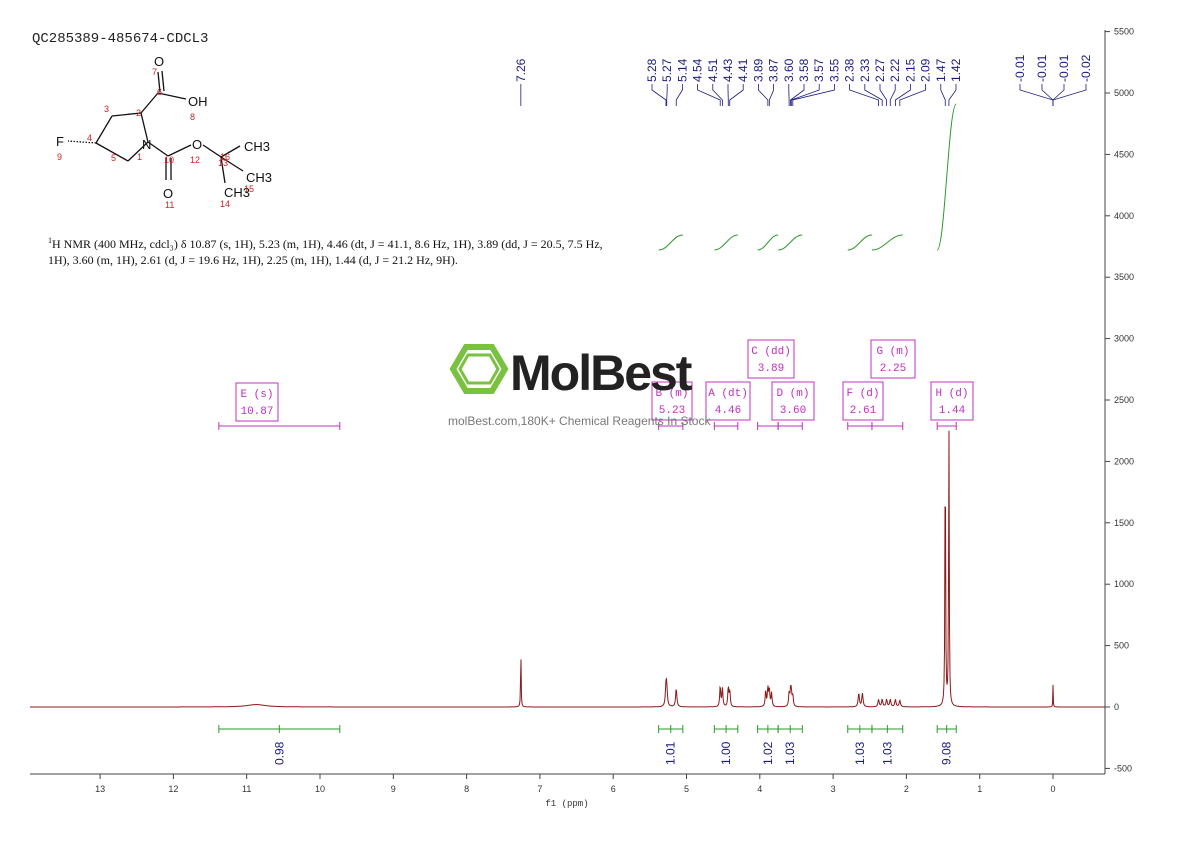 The image size is (1190, 841). I want to click on peak-label: 3.55, so click(834, 70).